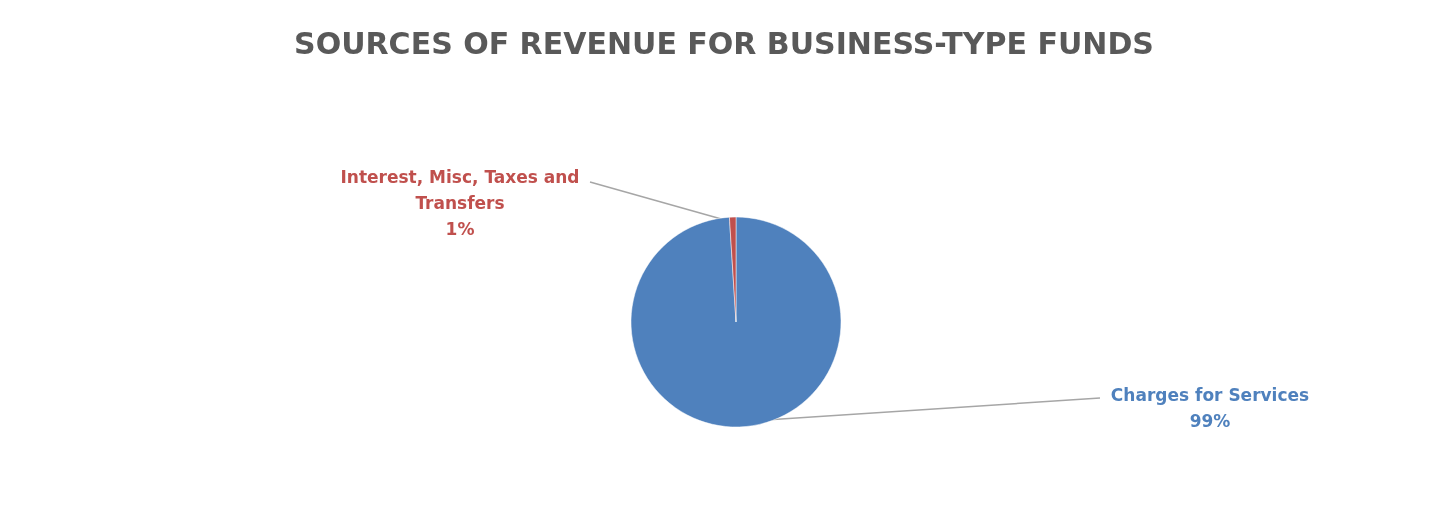  I want to click on data-label: 1%, so click(460, 229).